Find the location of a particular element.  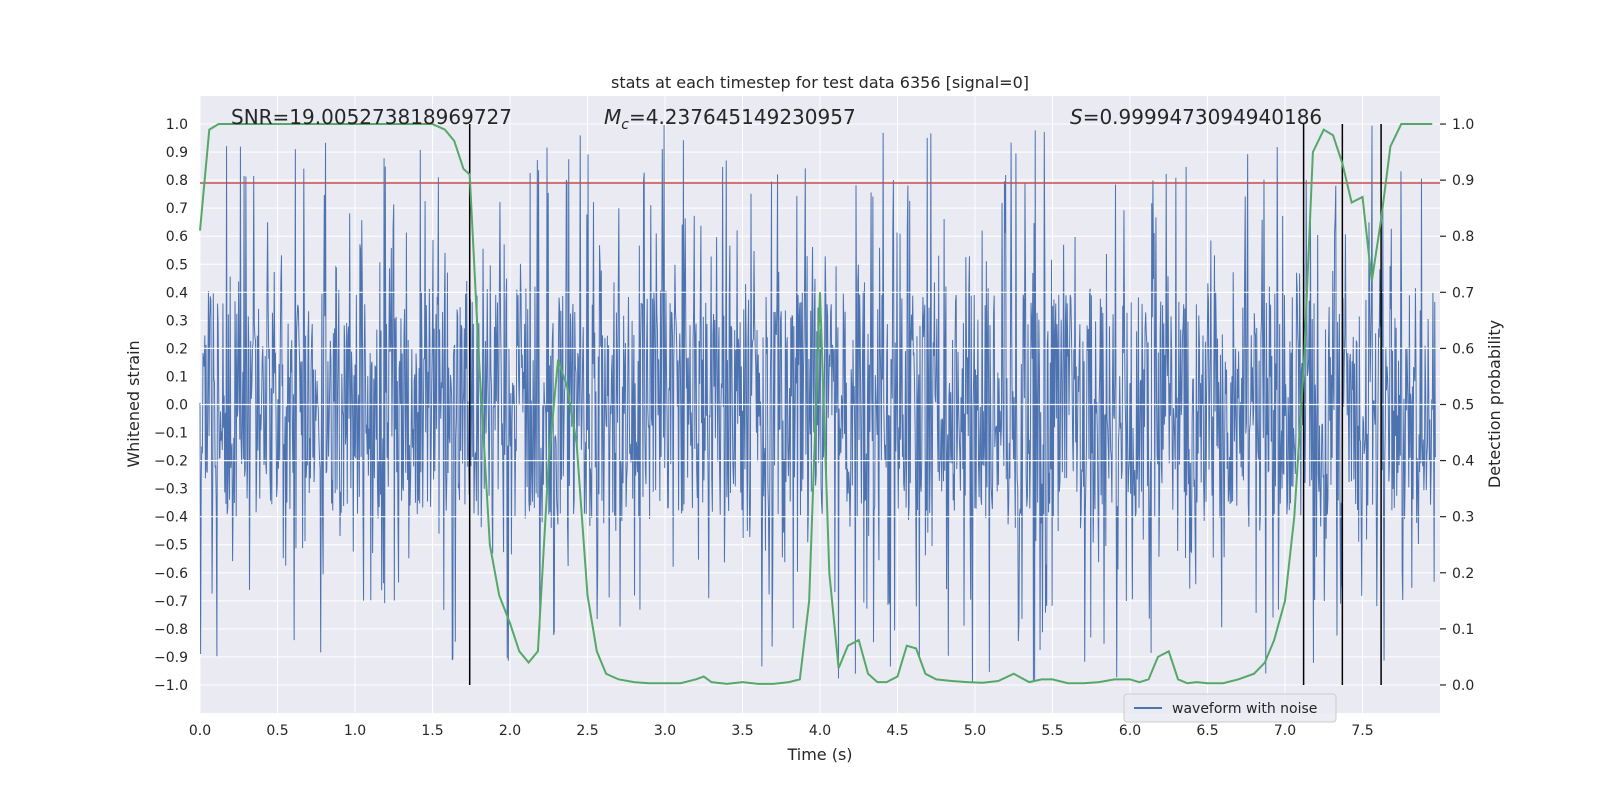

y2-tick-label-0: 0.0 is located at coordinates (1463, 686).